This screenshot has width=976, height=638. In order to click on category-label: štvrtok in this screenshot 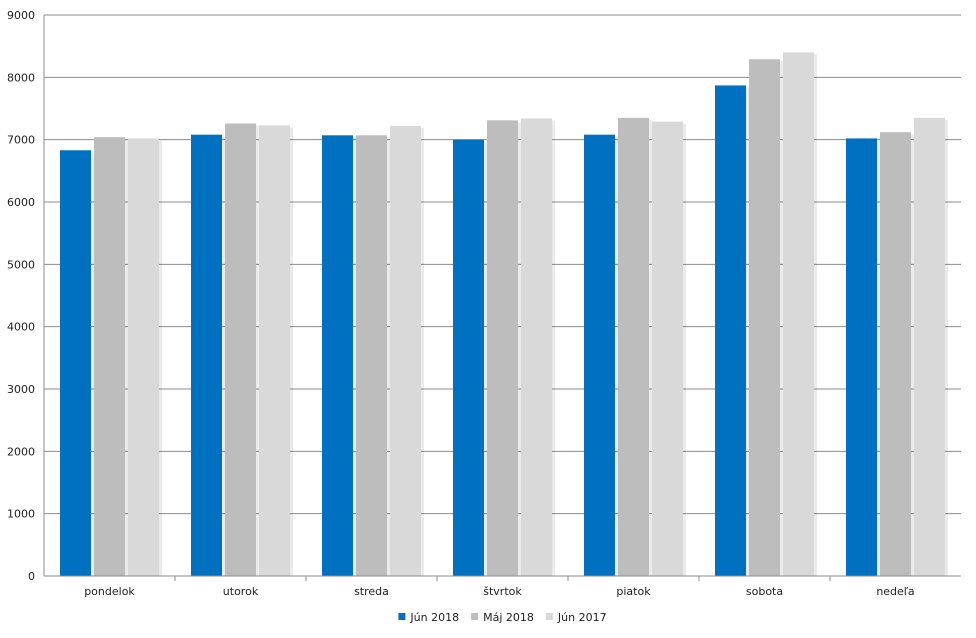, I will do `click(502, 591)`.